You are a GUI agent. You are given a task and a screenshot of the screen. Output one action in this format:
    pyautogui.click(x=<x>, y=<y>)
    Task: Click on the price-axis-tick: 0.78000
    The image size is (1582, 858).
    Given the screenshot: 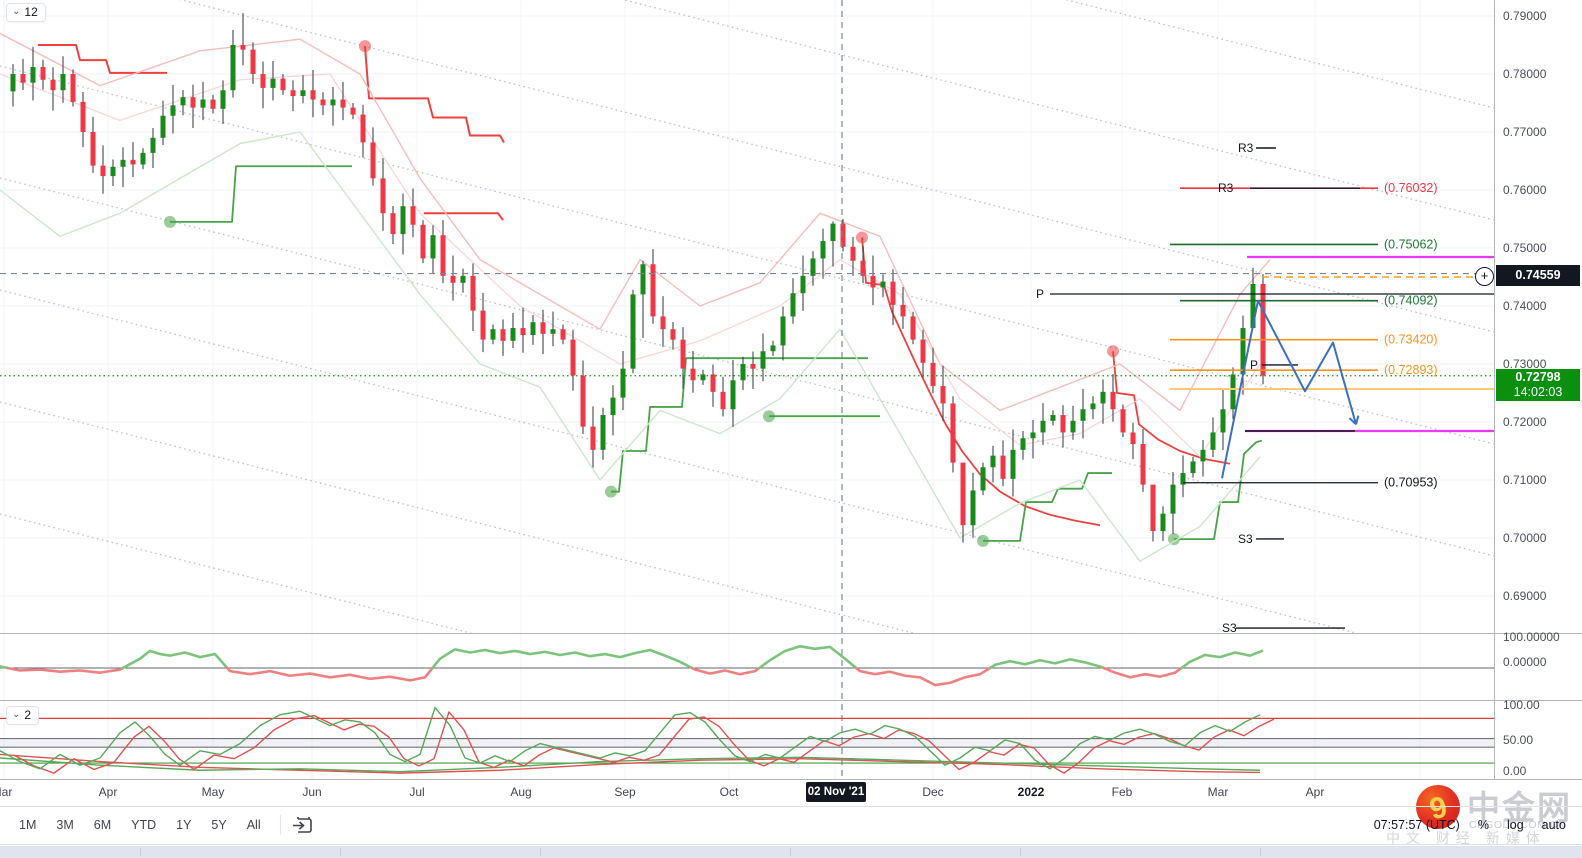 What is the action you would take?
    pyautogui.click(x=1525, y=74)
    